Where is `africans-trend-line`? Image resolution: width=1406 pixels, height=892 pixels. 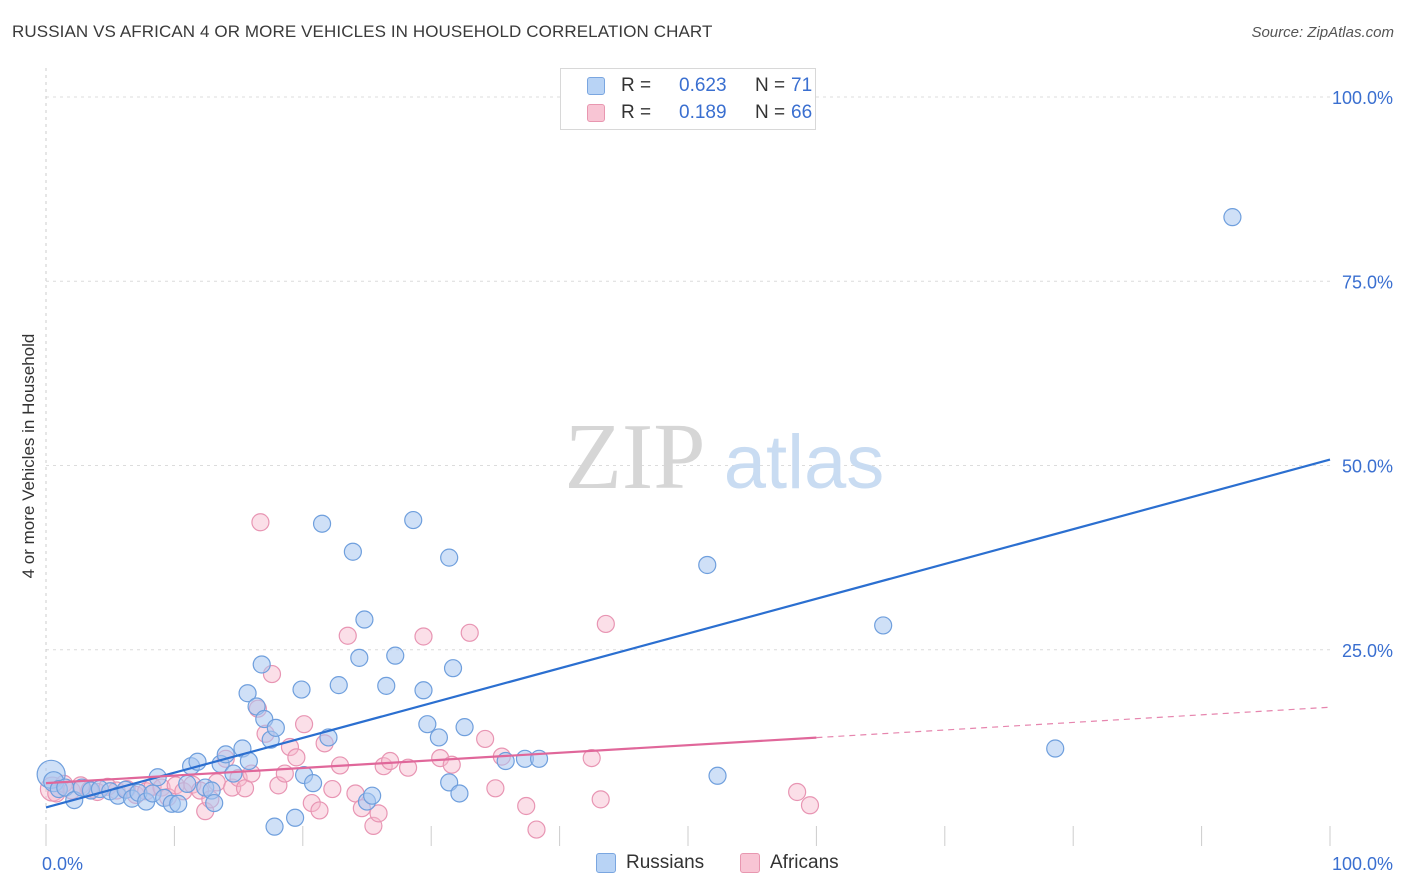
africans-trend-line is located at coordinates (431, 760).